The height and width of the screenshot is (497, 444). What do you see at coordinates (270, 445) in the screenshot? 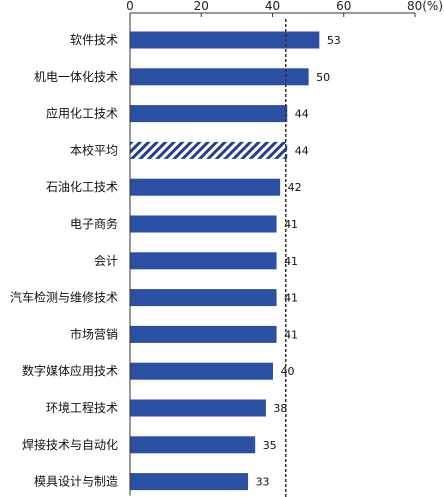
I see `value-label: 35` at bounding box center [270, 445].